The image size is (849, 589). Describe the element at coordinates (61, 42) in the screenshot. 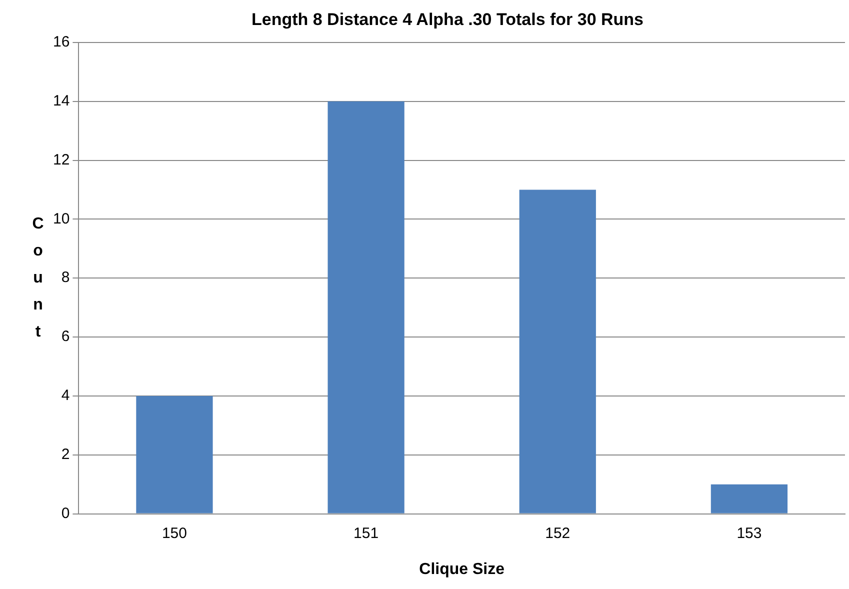

I see `y-tick-label: 16` at that location.